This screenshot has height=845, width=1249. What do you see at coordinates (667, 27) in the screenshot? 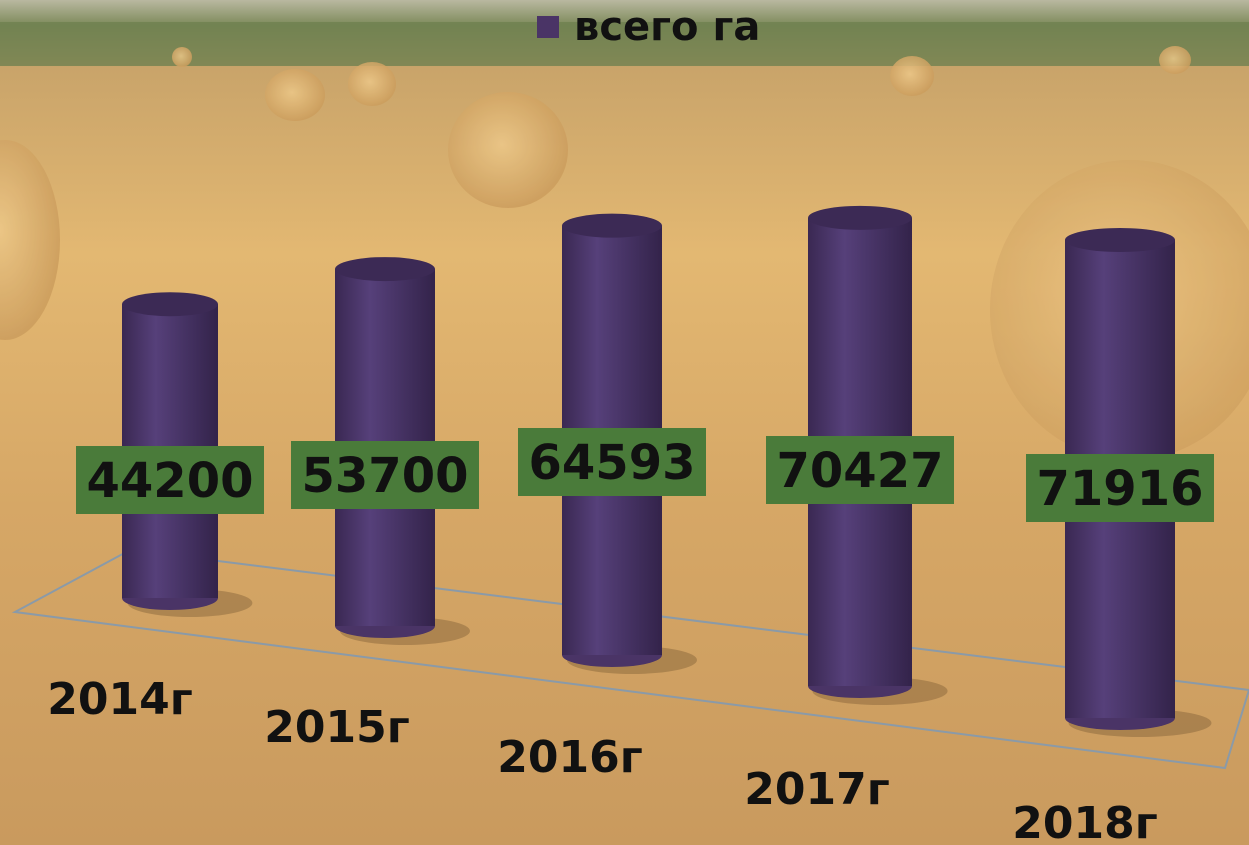
I see `legend-label: всего га` at bounding box center [667, 27].